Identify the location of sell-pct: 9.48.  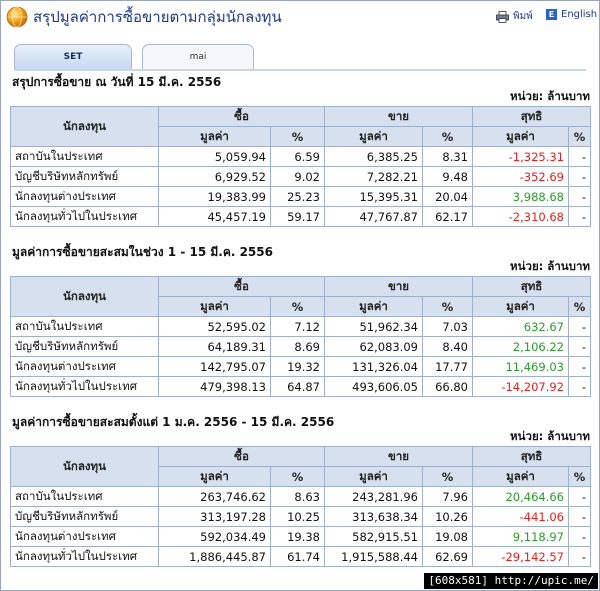
(447, 176).